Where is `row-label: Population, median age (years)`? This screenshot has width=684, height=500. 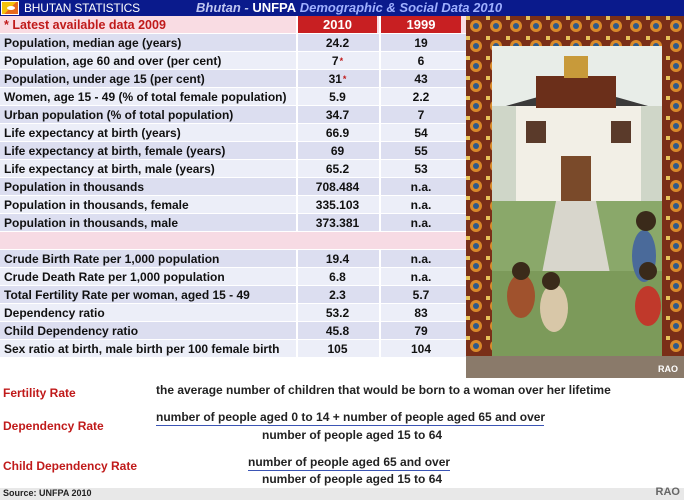 row-label: Population, median age (years) is located at coordinates (93, 42).